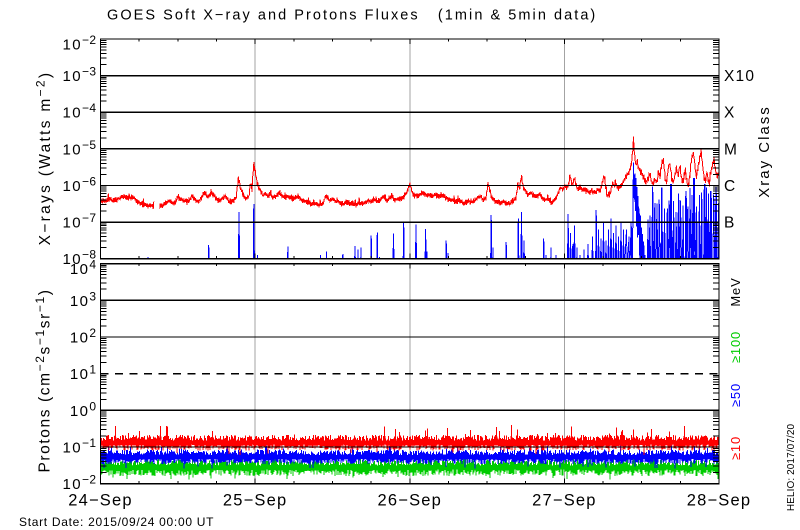 This screenshot has width=800, height=530. Describe the element at coordinates (410, 501) in the screenshot. I see `svg-text: 26−Sep` at that location.